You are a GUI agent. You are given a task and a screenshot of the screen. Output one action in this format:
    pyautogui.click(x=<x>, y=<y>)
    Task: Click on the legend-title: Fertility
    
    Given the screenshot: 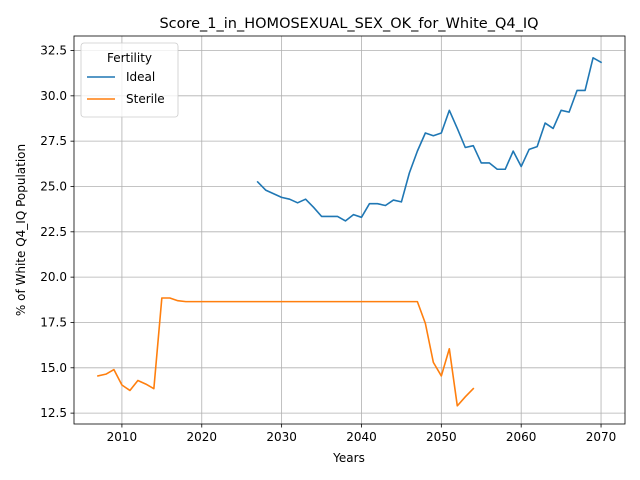 What is the action you would take?
    pyautogui.click(x=129, y=58)
    